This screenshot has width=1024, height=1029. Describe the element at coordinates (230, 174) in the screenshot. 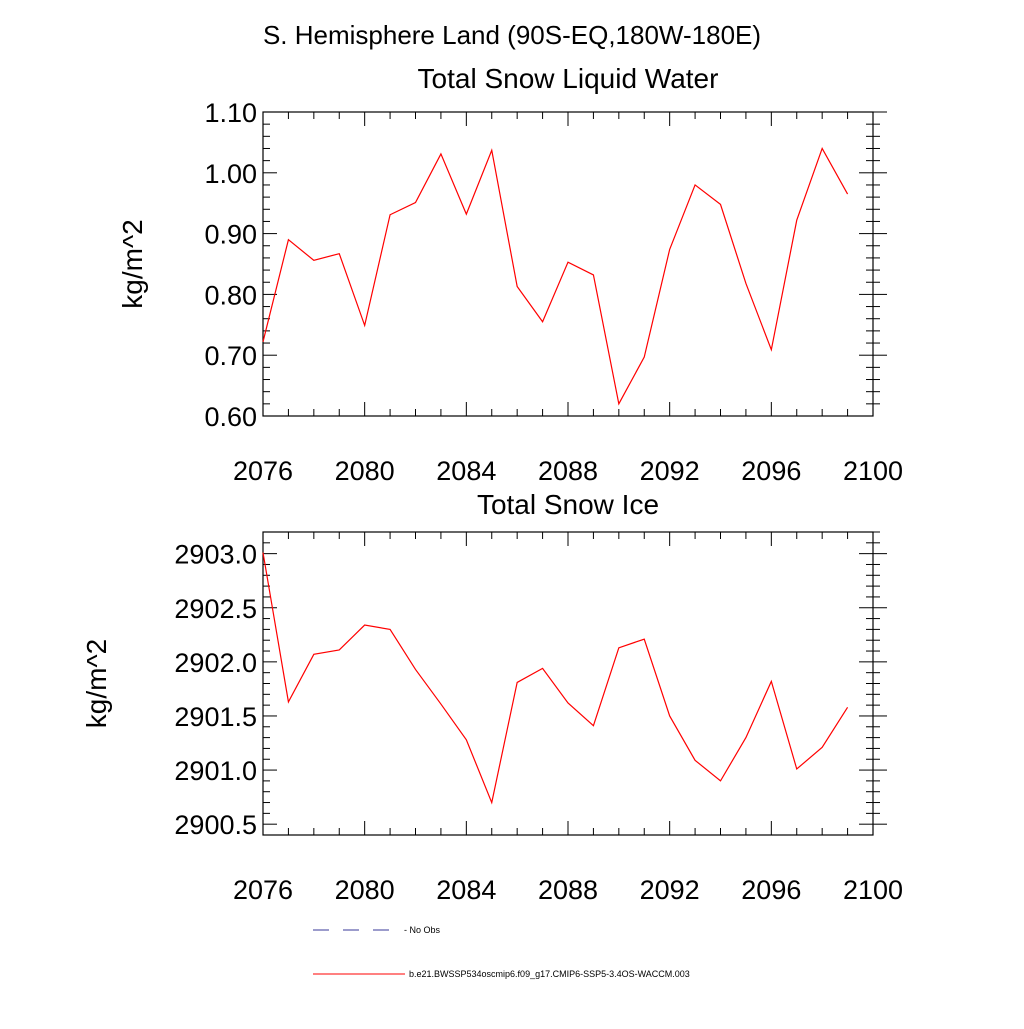

I see `y-tick-label: 1.00` at that location.